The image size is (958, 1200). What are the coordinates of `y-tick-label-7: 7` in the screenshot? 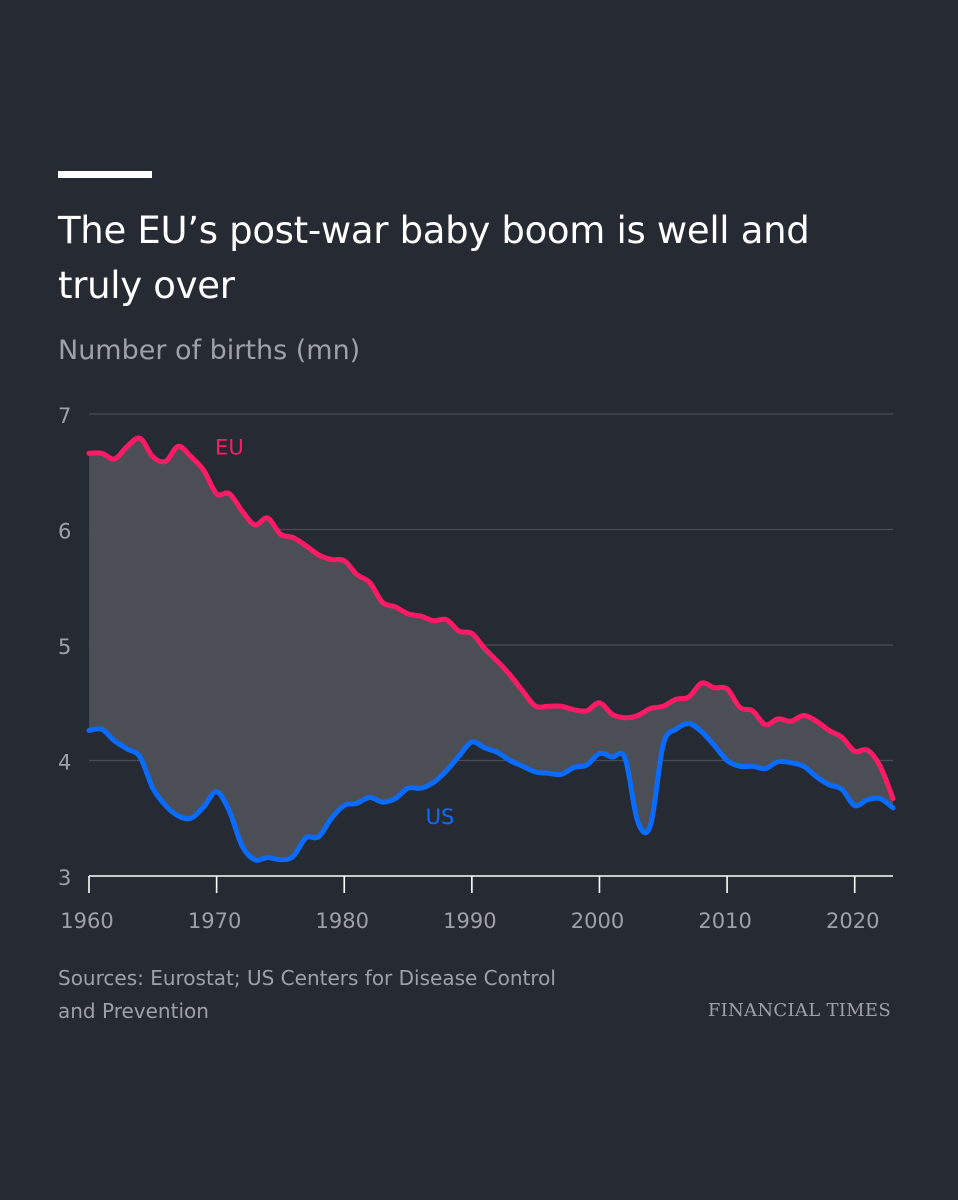 It's located at (64, 416).